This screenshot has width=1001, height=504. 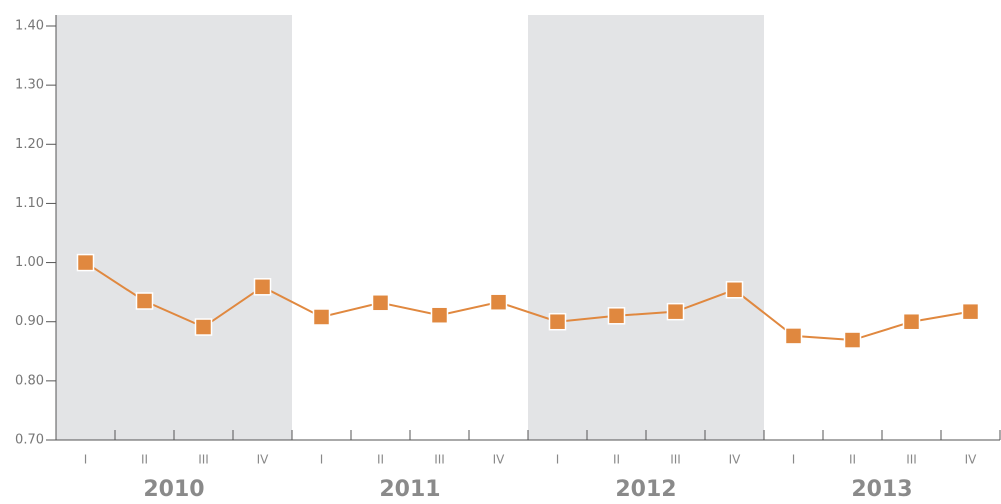 What do you see at coordinates (29, 203) in the screenshot?
I see `y-tick-label: 1.10` at bounding box center [29, 203].